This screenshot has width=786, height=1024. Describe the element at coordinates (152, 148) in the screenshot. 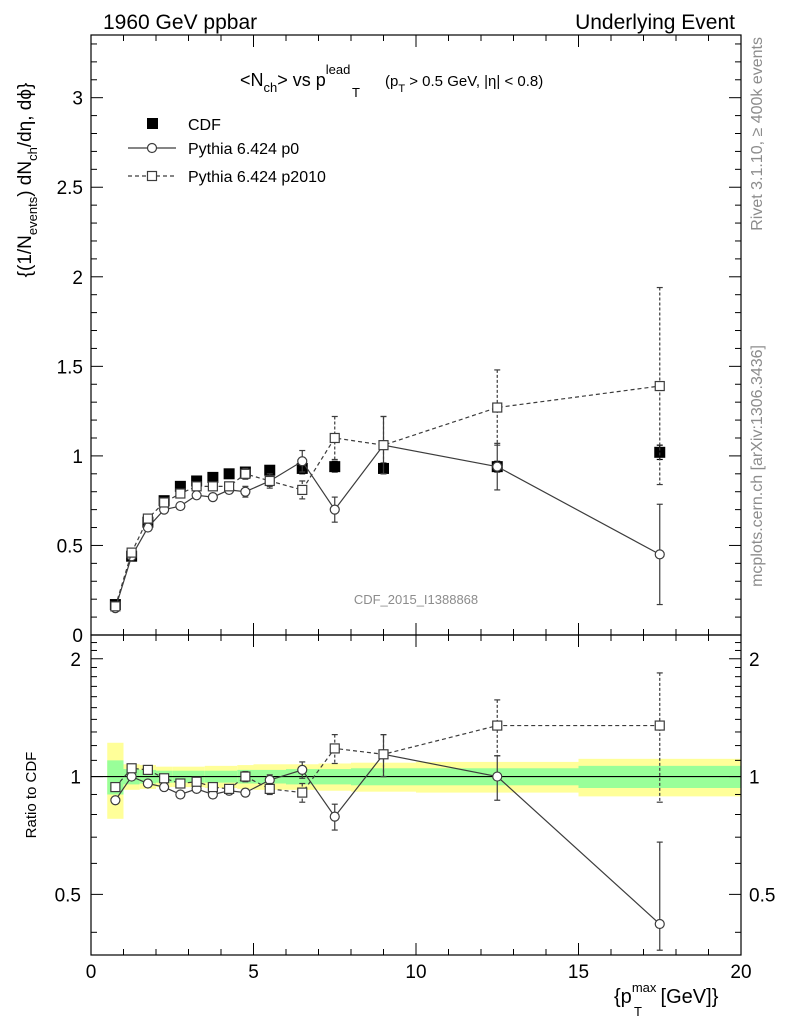

I see `legend-marker-p0` at that location.